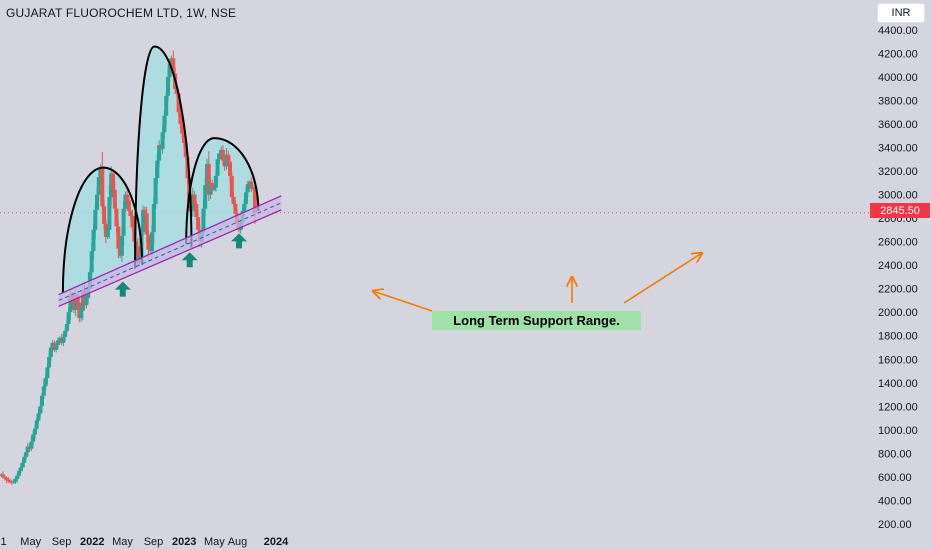 This screenshot has width=932, height=550. Describe the element at coordinates (898, 266) in the screenshot. I see `price-axis-tick: 2400.00` at that location.